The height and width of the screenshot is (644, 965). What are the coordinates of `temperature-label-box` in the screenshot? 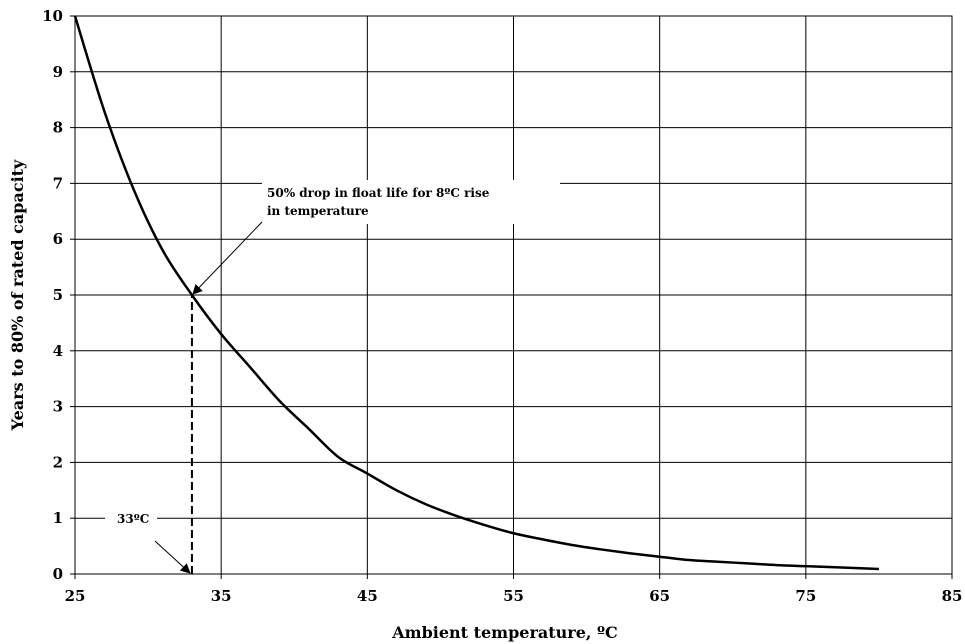 It's located at (131, 519).